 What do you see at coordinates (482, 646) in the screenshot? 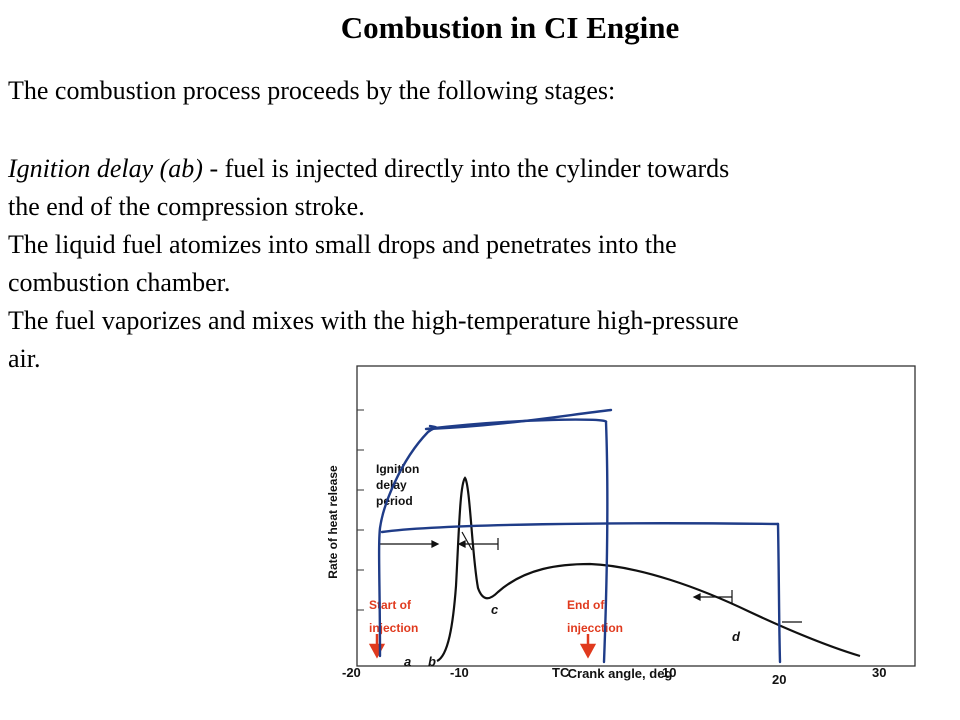
I see `injection-arrows` at bounding box center [482, 646].